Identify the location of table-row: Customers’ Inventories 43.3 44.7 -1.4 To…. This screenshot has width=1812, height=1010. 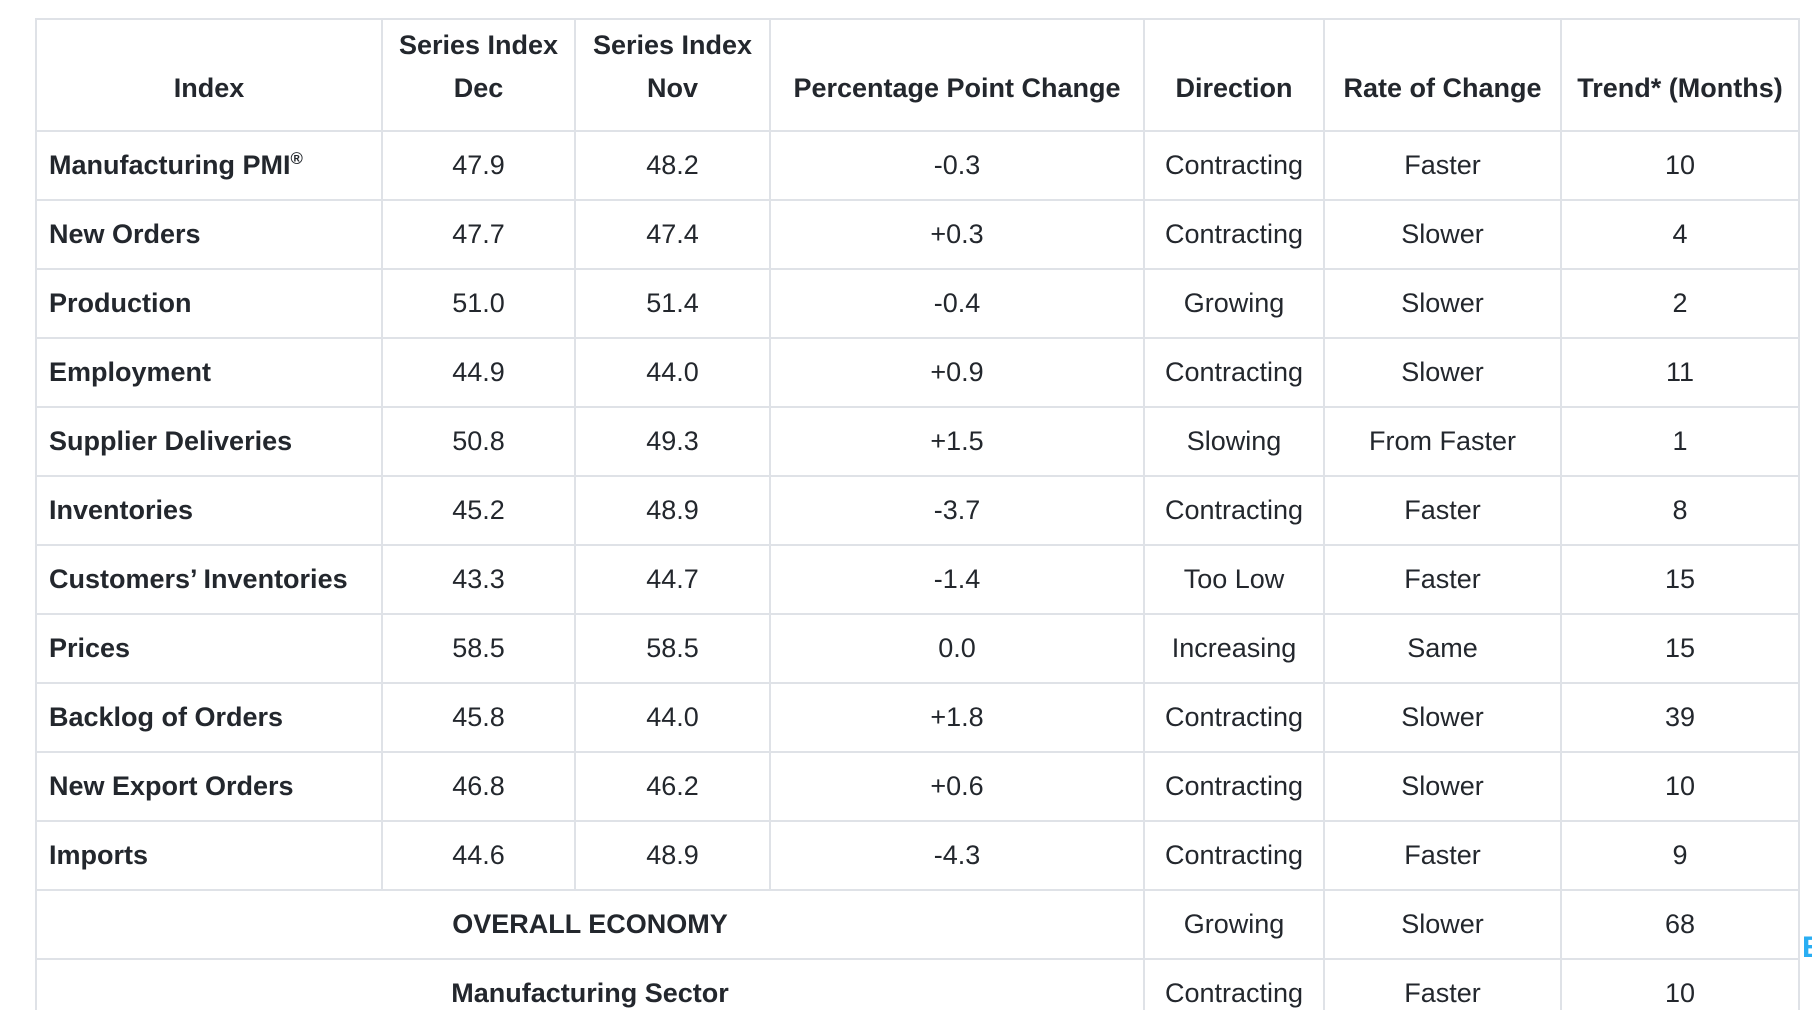
(917, 579).